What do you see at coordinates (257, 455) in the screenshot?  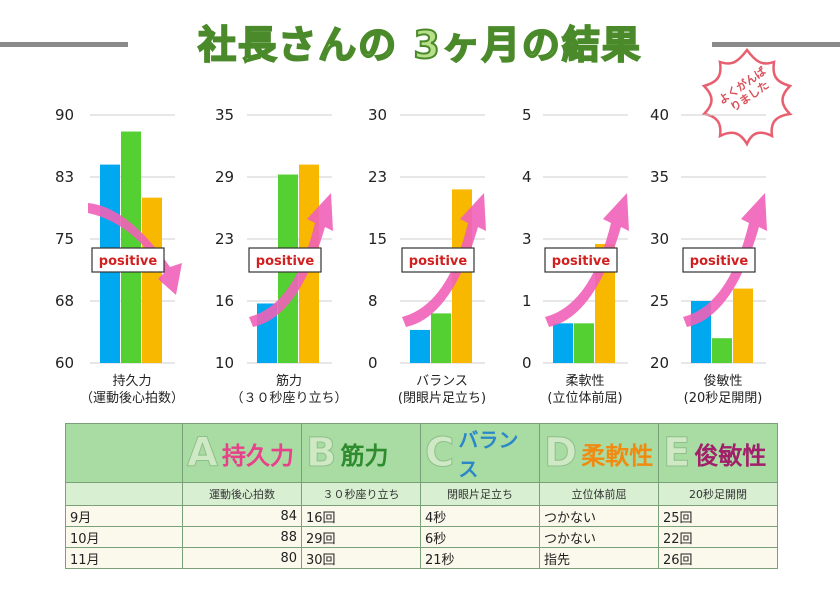 I see `header-label: 持久力` at bounding box center [257, 455].